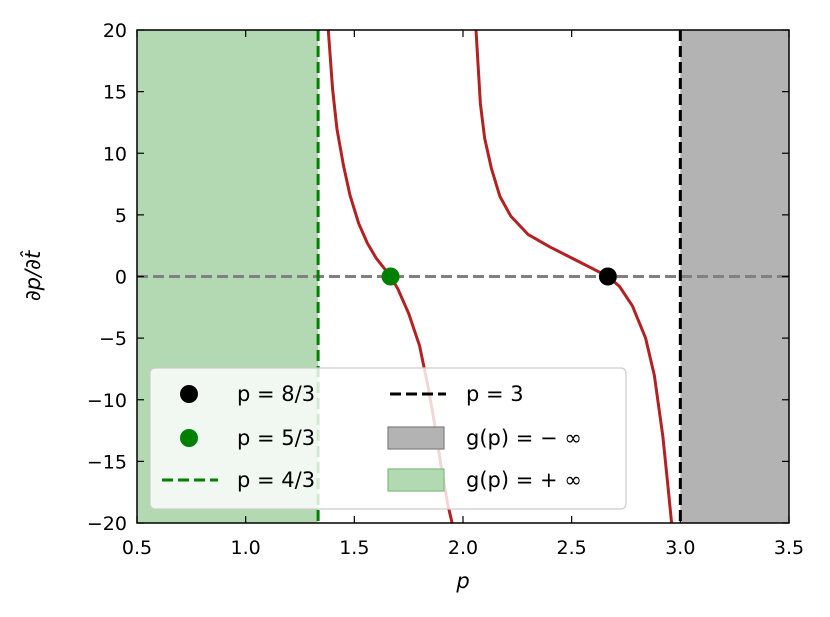  I want to click on y-tick-label: −15, so click(107, 462).